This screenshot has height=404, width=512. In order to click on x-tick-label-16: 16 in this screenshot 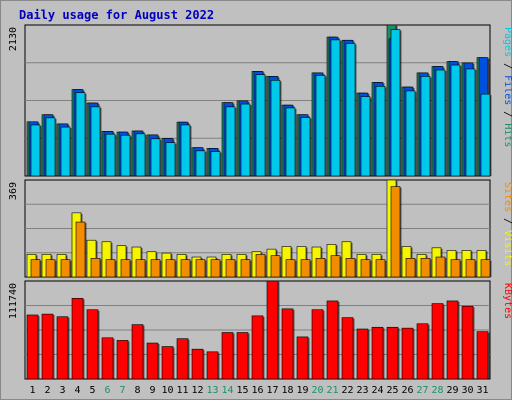, I will do `click(257, 390)`.